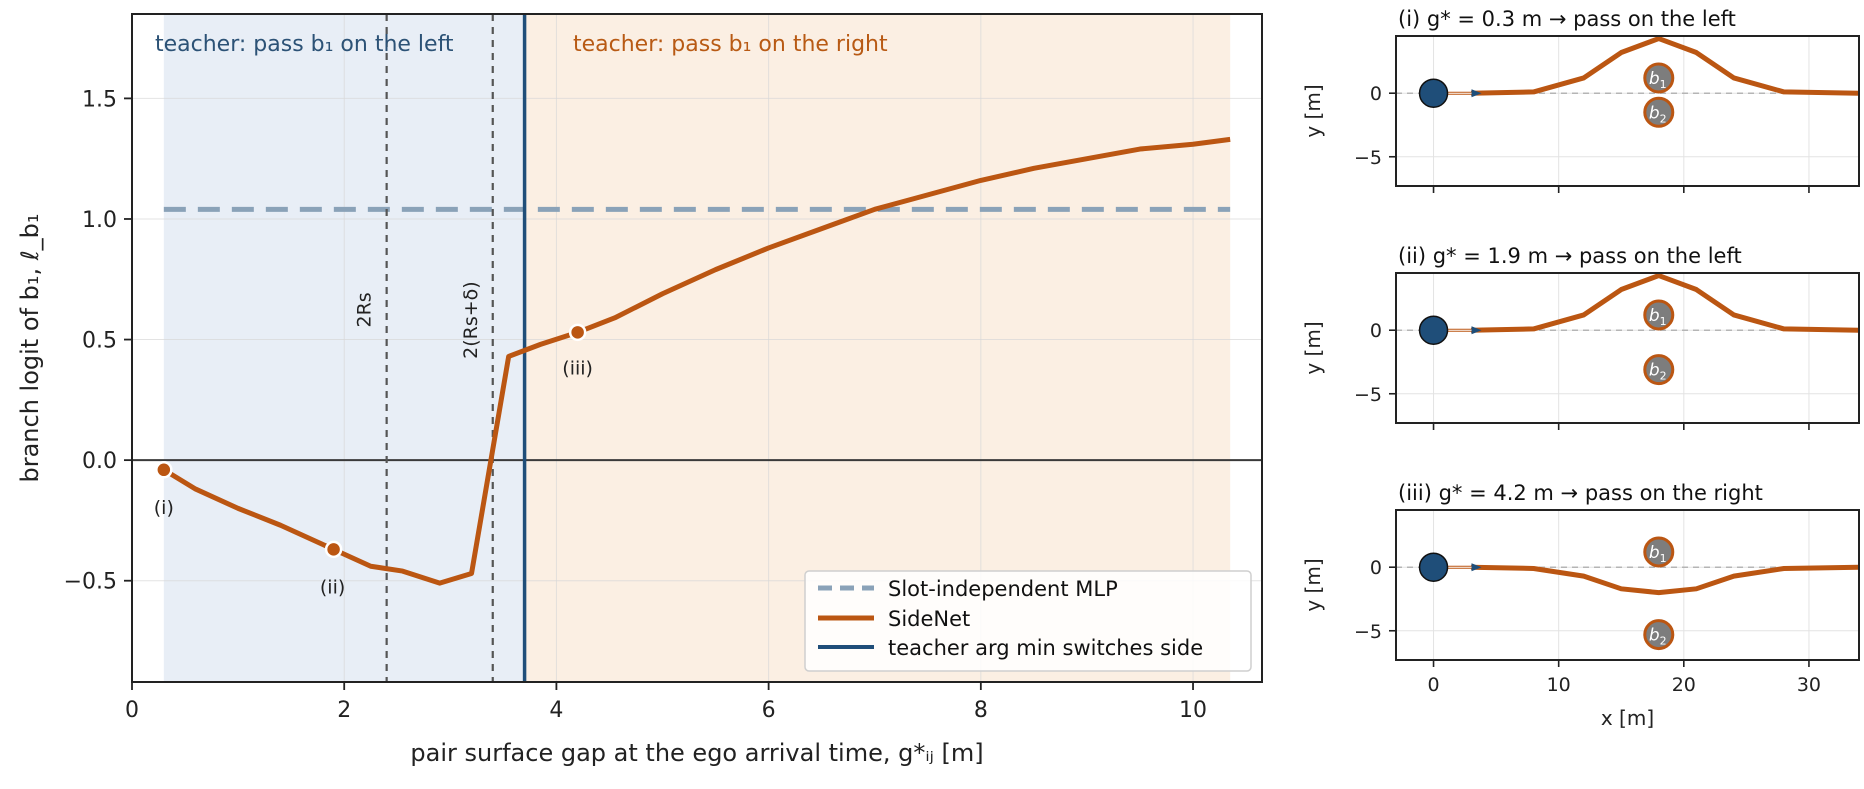  I want to click on y-axis-label: branch logit of b₁, ℓ_b₁, so click(30, 348).